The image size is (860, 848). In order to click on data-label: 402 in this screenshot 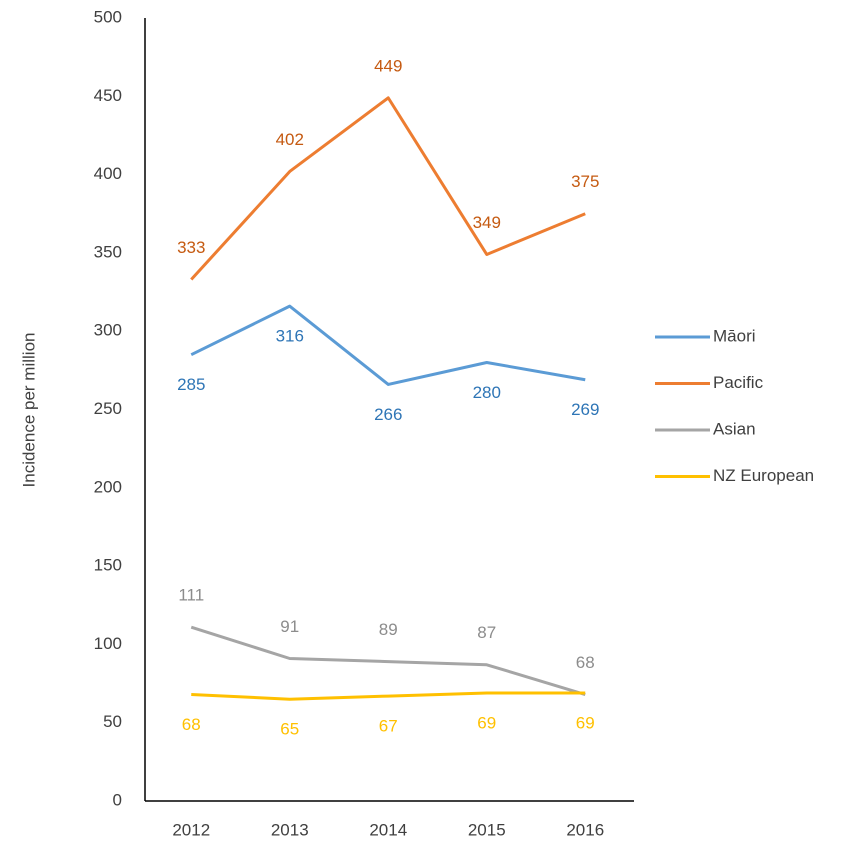, I will do `click(290, 139)`.